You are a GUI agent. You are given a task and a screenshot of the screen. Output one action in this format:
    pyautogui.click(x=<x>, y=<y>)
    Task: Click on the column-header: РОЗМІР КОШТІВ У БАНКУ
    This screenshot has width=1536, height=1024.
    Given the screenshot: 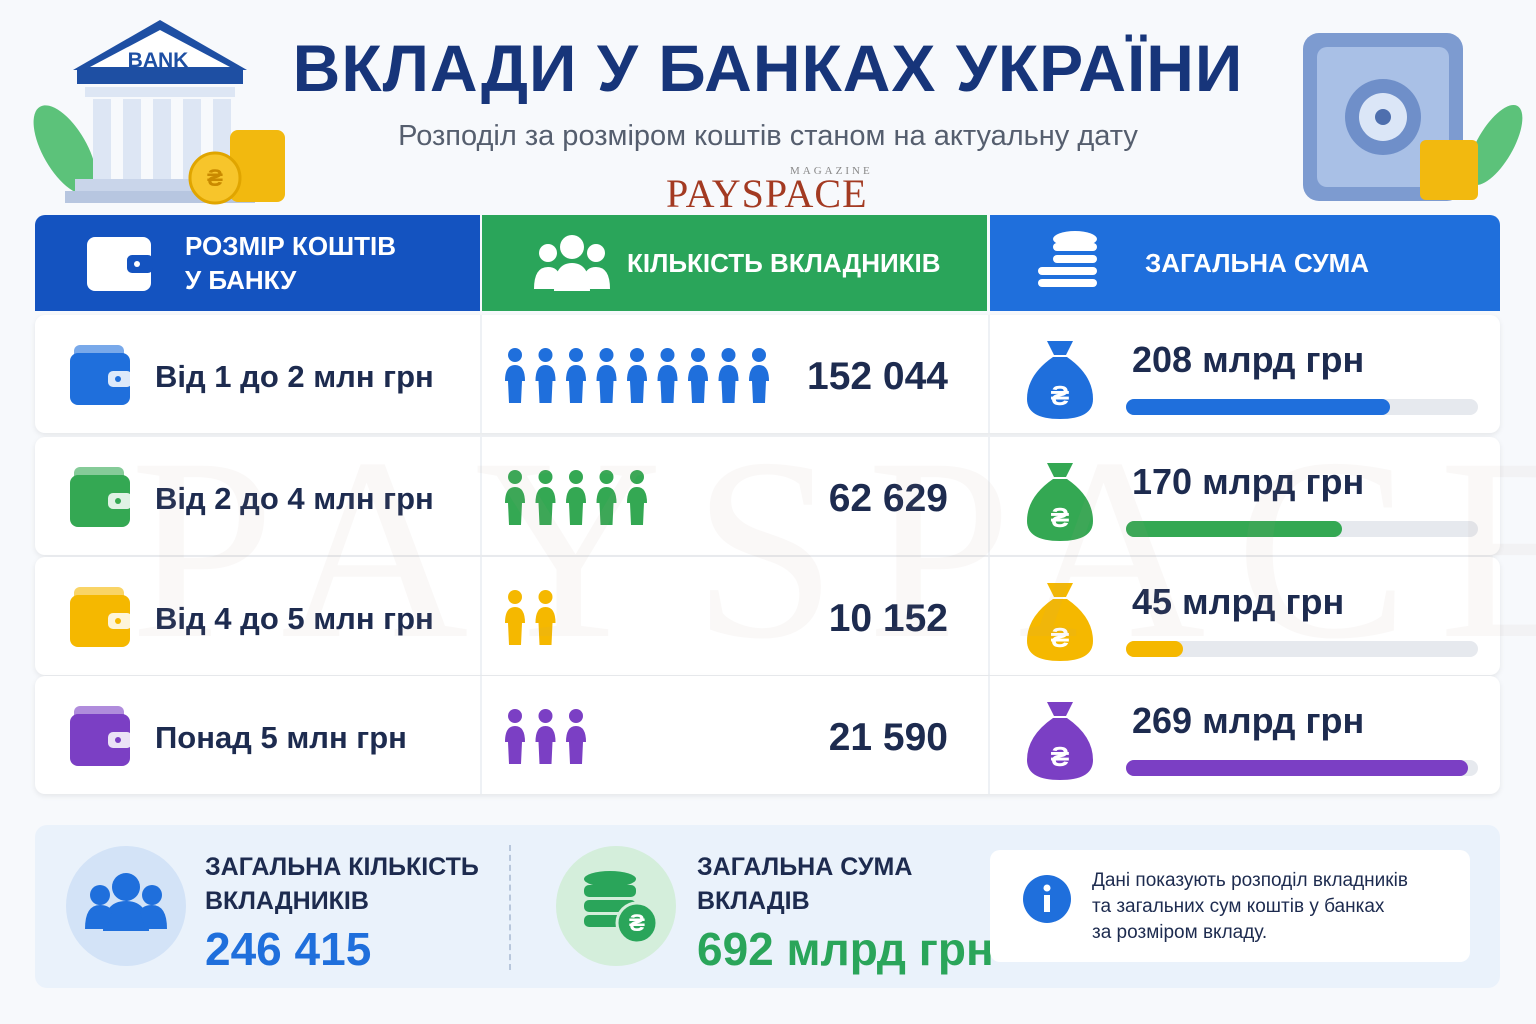 What is the action you would take?
    pyautogui.click(x=257, y=263)
    